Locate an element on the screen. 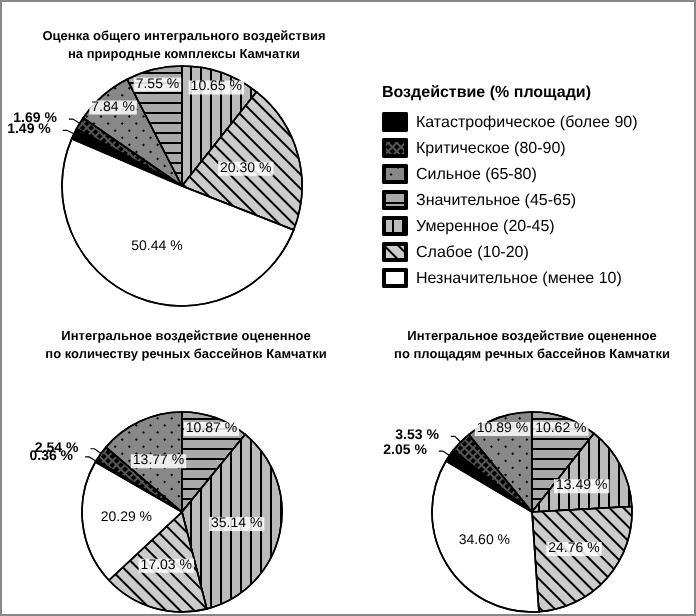 The height and width of the screenshot is (616, 696). legend-label: Умеренное (20-45) is located at coordinates (486, 226).